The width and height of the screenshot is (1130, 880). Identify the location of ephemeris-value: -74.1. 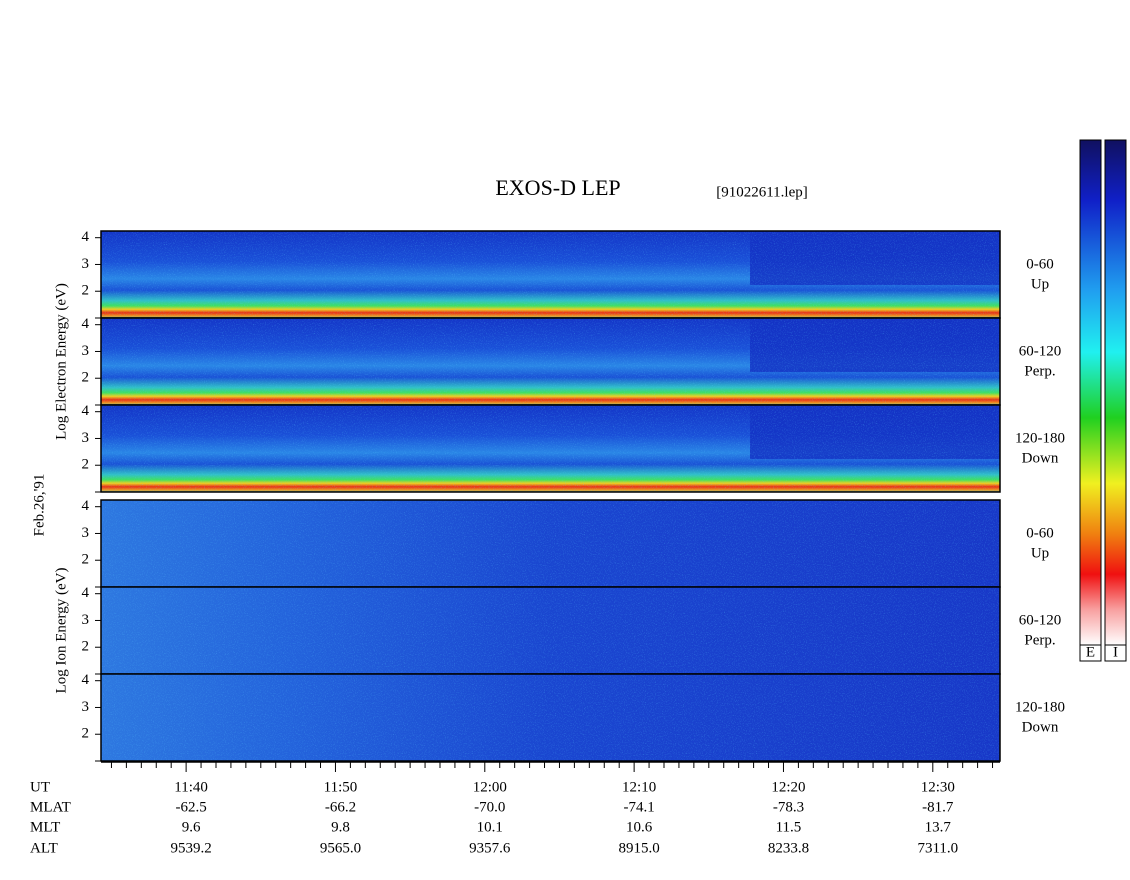
(639, 807).